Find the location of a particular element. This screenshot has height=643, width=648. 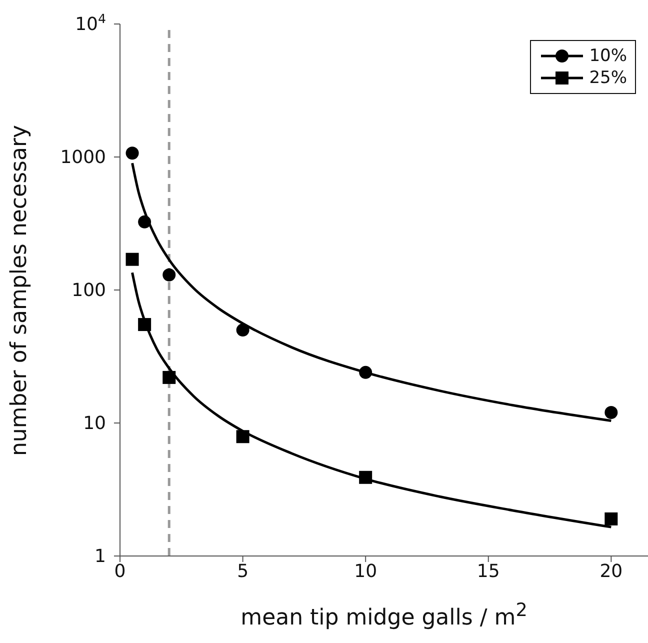

y-tick-label: 10$^{4}$ is located at coordinates (90, 22).